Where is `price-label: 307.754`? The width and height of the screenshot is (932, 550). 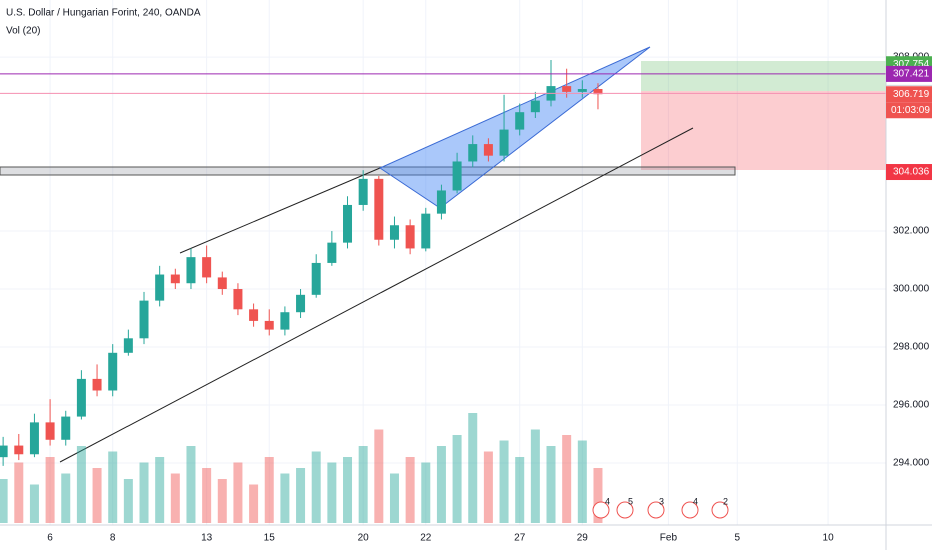
price-label: 307.754 is located at coordinates (911, 64).